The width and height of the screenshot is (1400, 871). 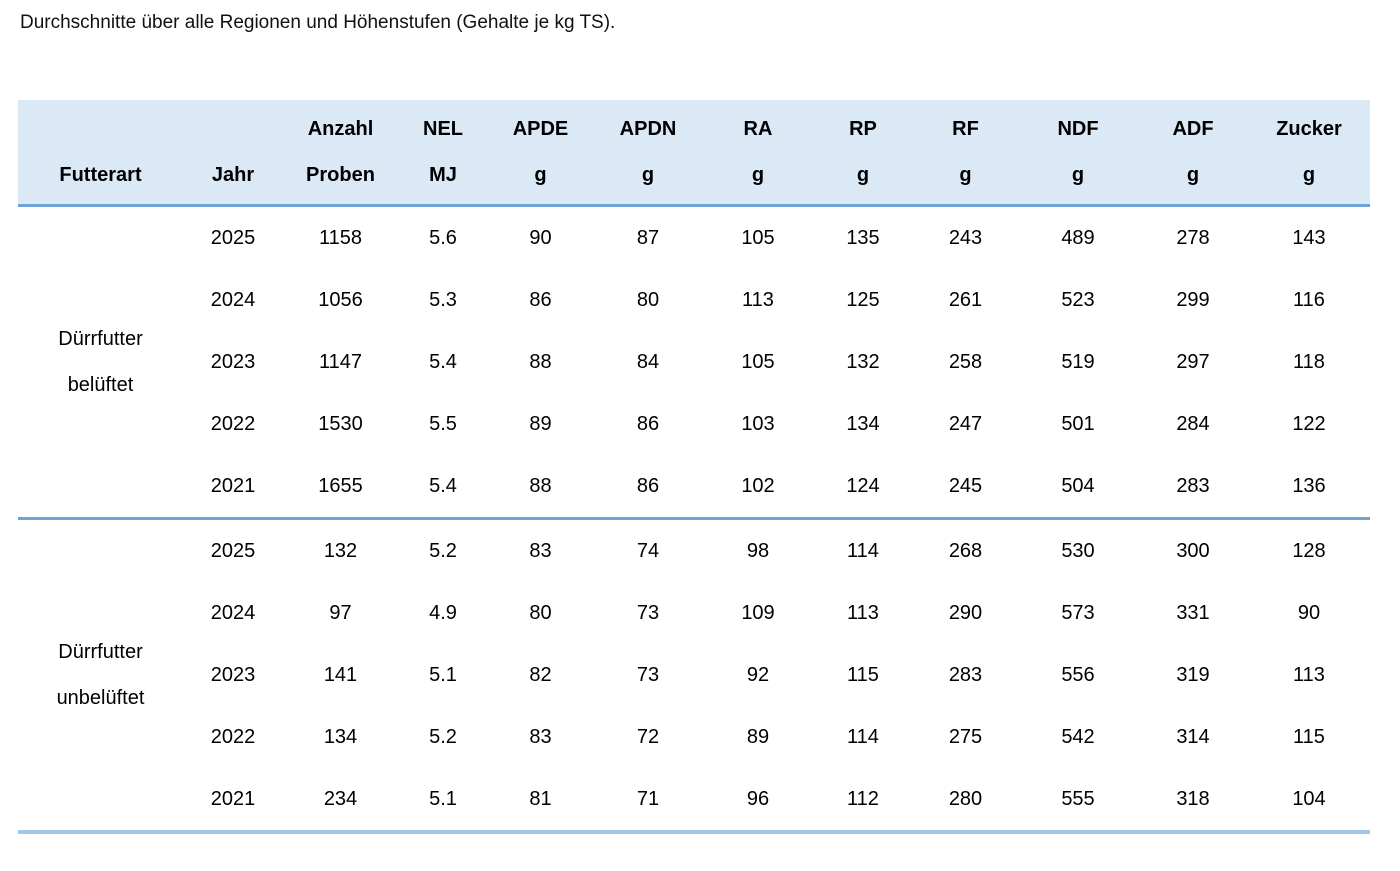 What do you see at coordinates (1193, 129) in the screenshot?
I see `column-header-text: ADF` at bounding box center [1193, 129].